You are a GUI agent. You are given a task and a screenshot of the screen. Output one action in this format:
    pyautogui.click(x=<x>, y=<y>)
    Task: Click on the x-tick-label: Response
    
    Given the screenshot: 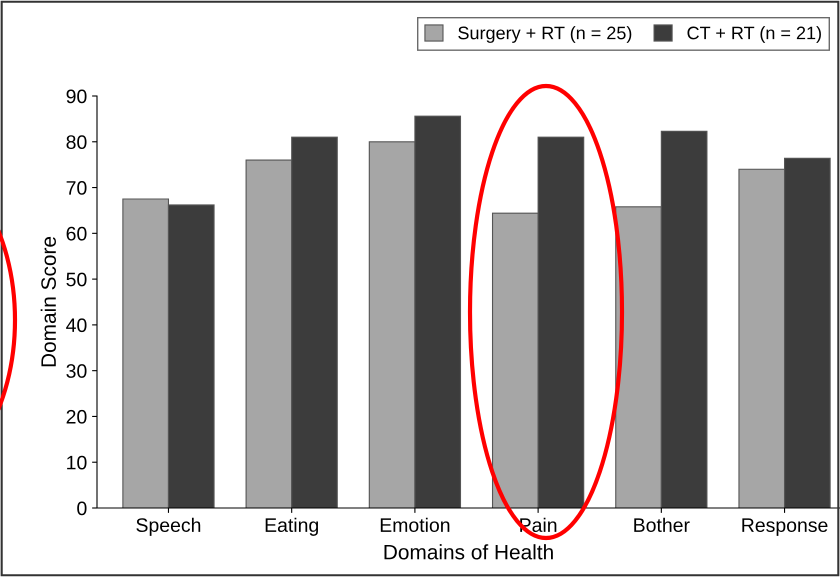 What is the action you would take?
    pyautogui.click(x=785, y=527)
    